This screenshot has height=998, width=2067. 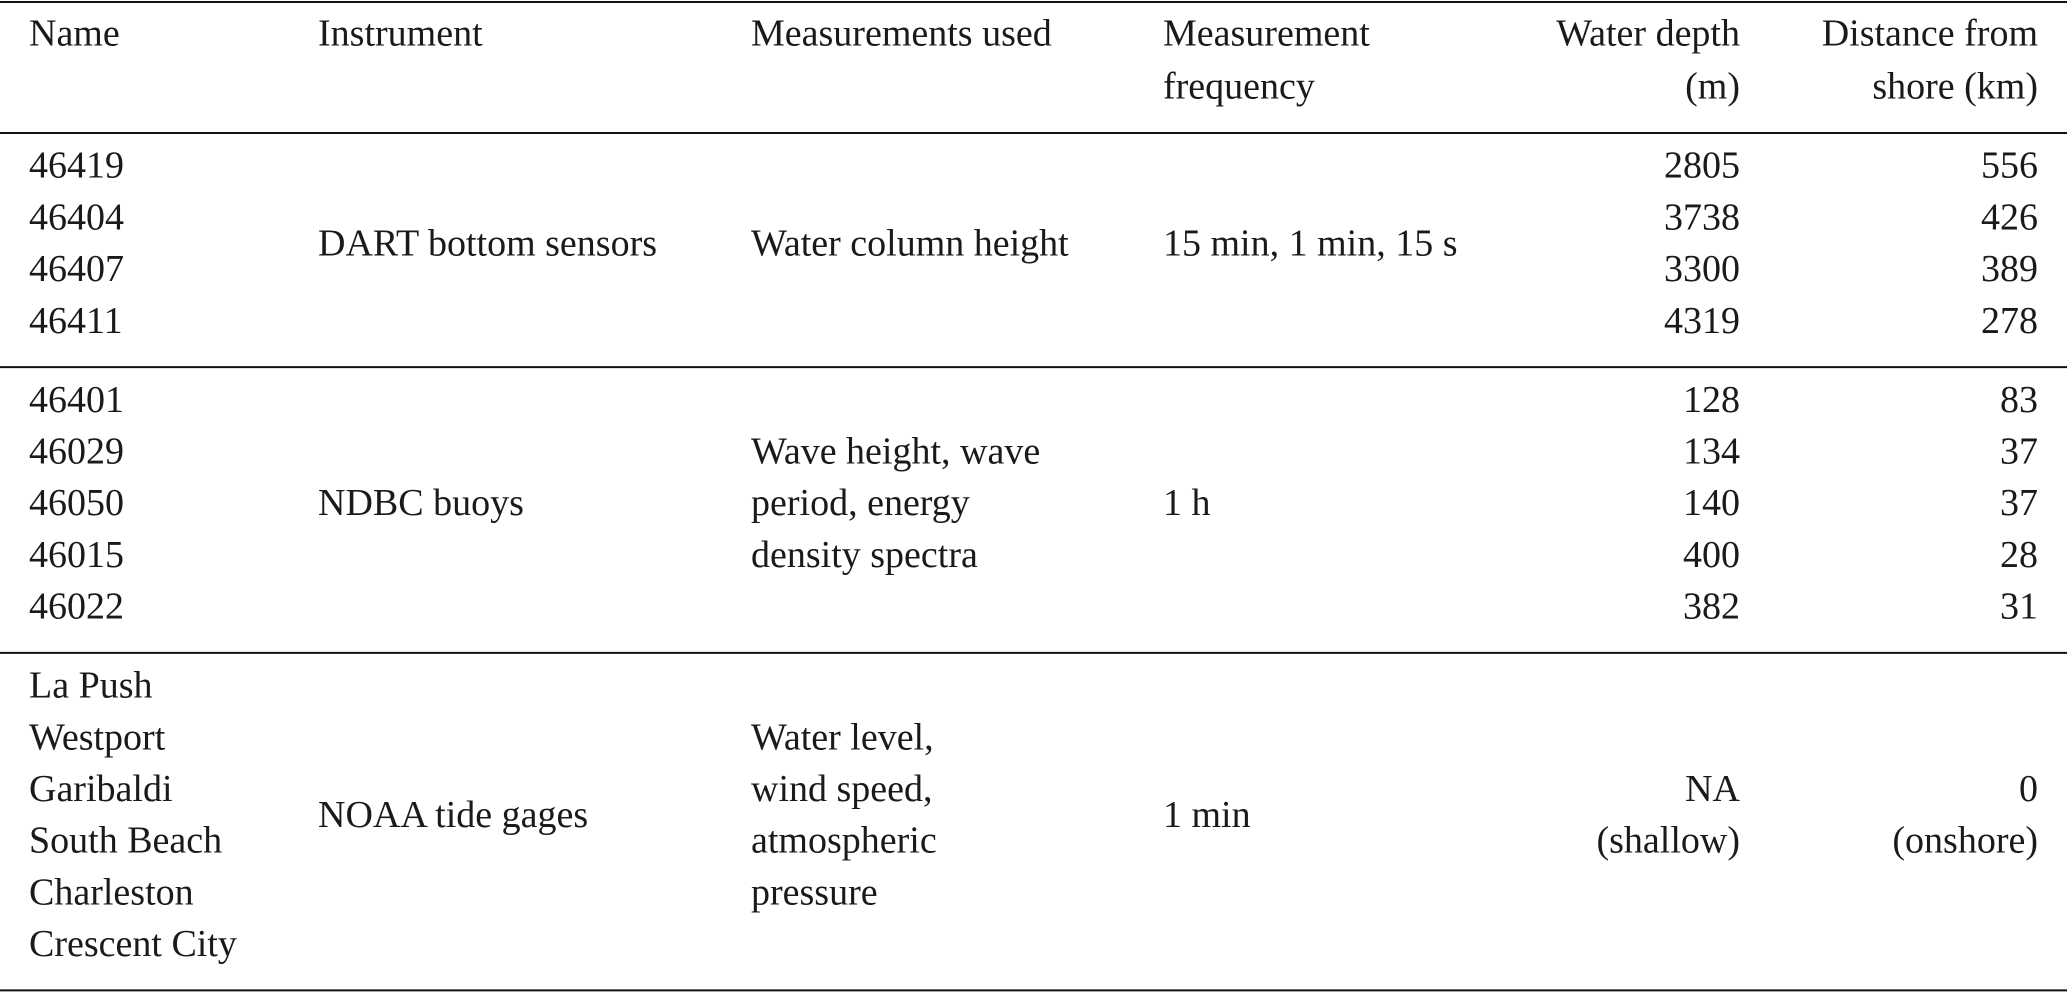 What do you see at coordinates (487, 243) in the screenshot?
I see `cell: DART bottom sensors` at bounding box center [487, 243].